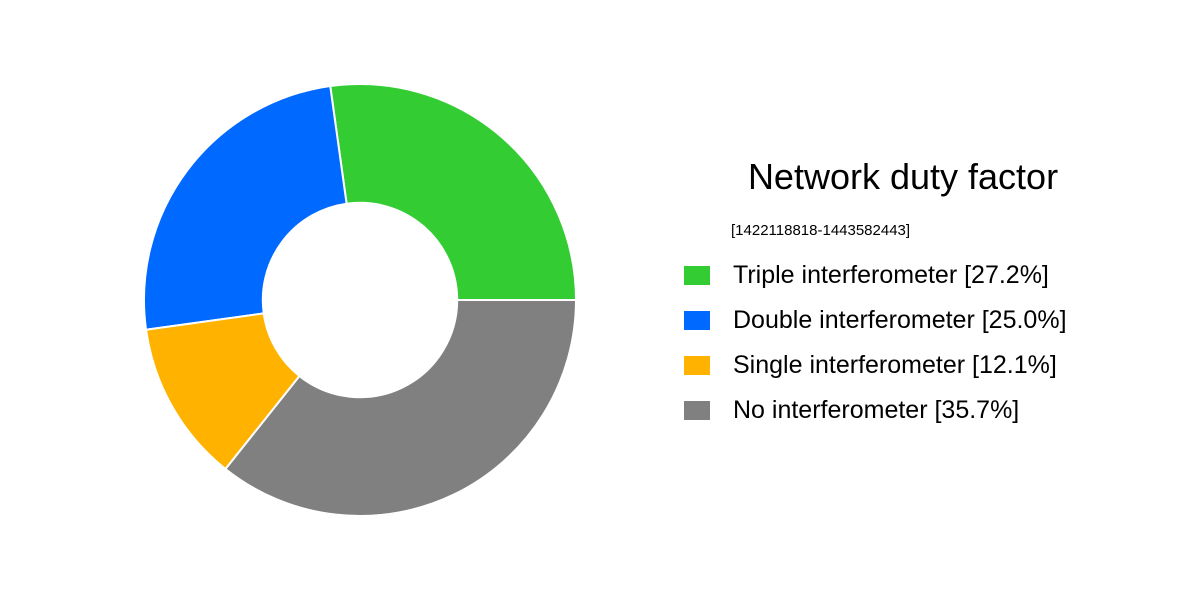 The image size is (1200, 600). I want to click on legend-label: Single interferometer [12.1%], so click(895, 365).